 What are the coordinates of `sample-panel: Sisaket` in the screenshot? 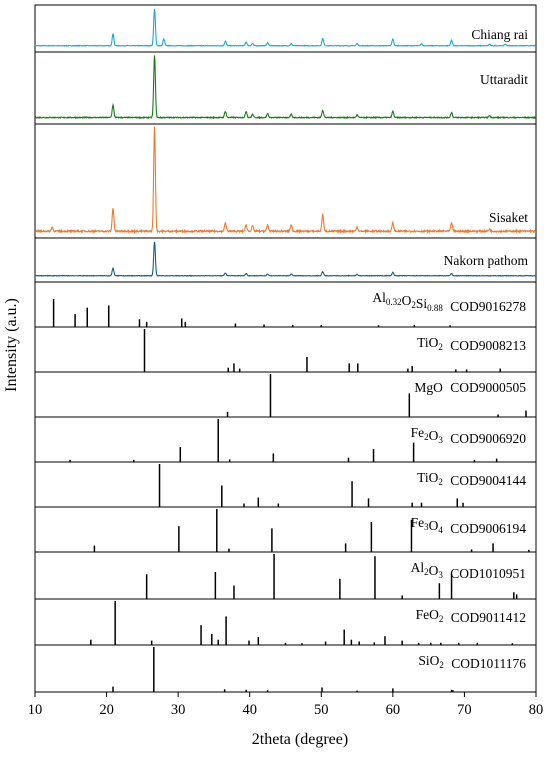 It's located at (285, 181).